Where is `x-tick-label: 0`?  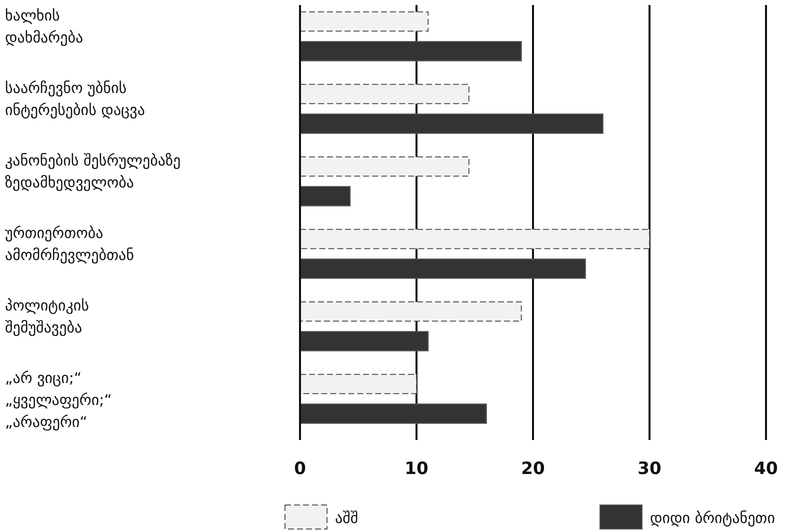 x-tick-label: 0 is located at coordinates (300, 469).